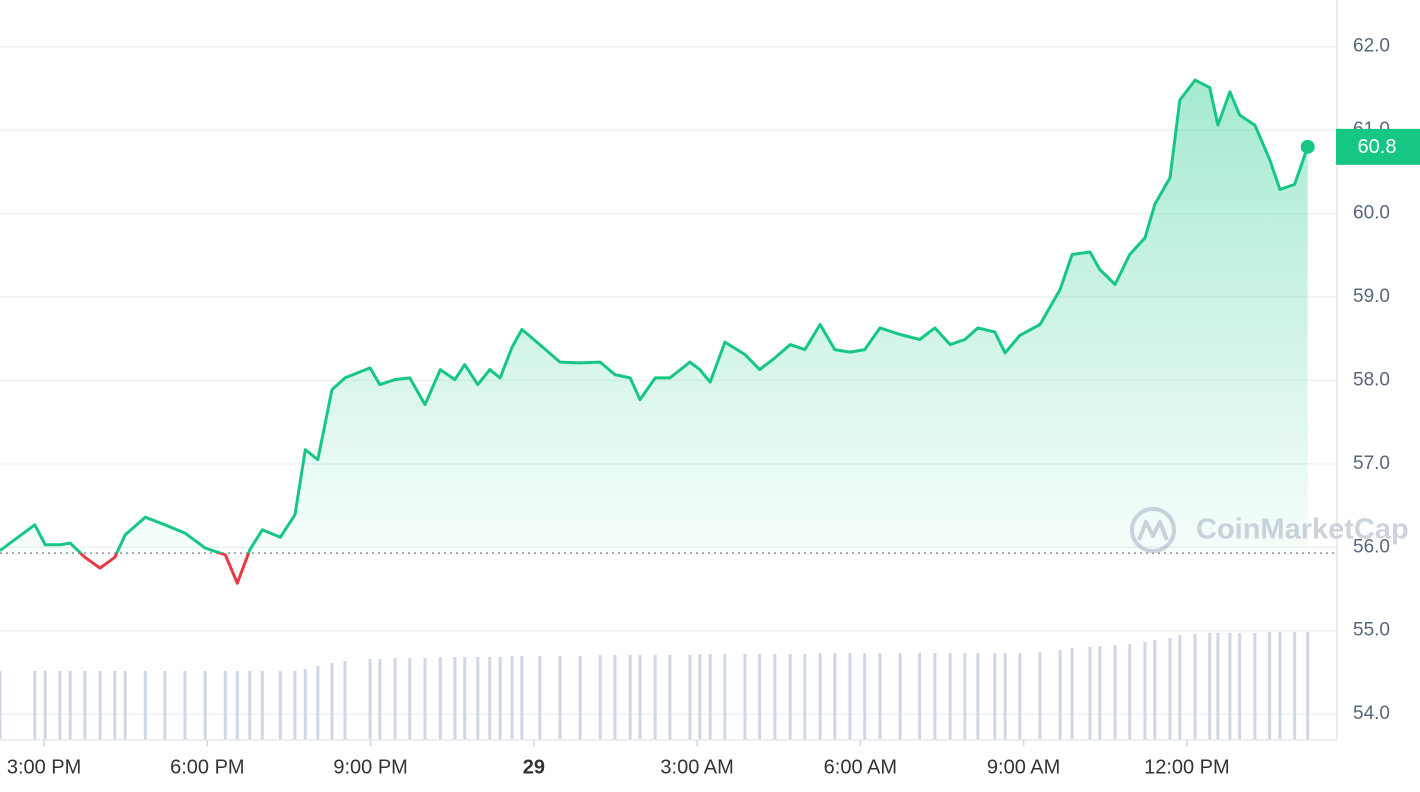 The image size is (1420, 792). Describe the element at coordinates (696, 767) in the screenshot. I see `x-tick-label: 3:00 AM` at that location.